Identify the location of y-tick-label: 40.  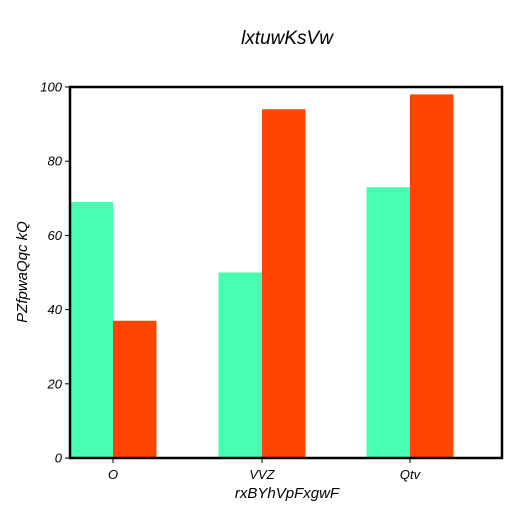
(55, 309).